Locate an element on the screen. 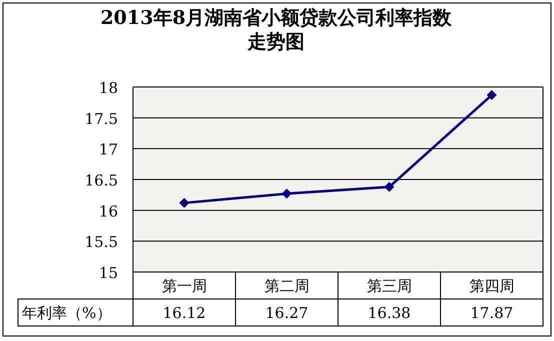  text: 年利率（%） is located at coordinates (67, 313).